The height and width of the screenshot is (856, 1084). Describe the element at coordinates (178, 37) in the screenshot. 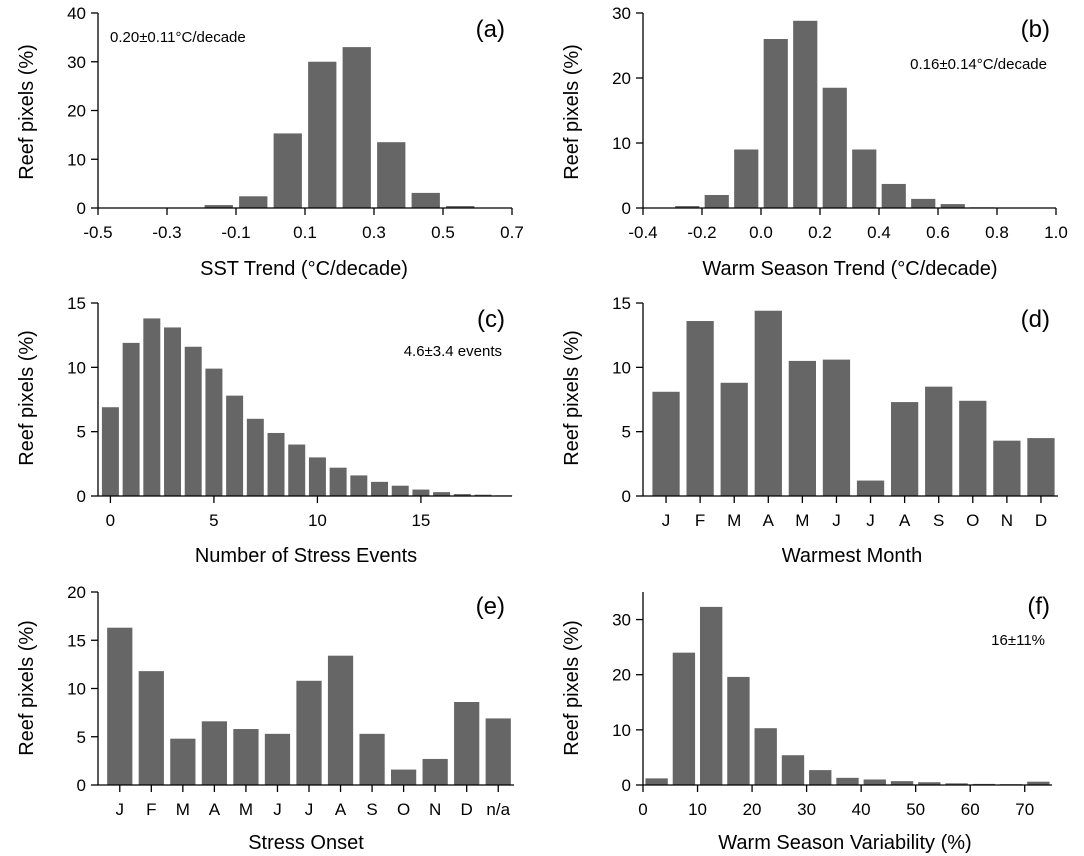

I see `panel-annotation: 0.20±0.11°C/decade` at that location.